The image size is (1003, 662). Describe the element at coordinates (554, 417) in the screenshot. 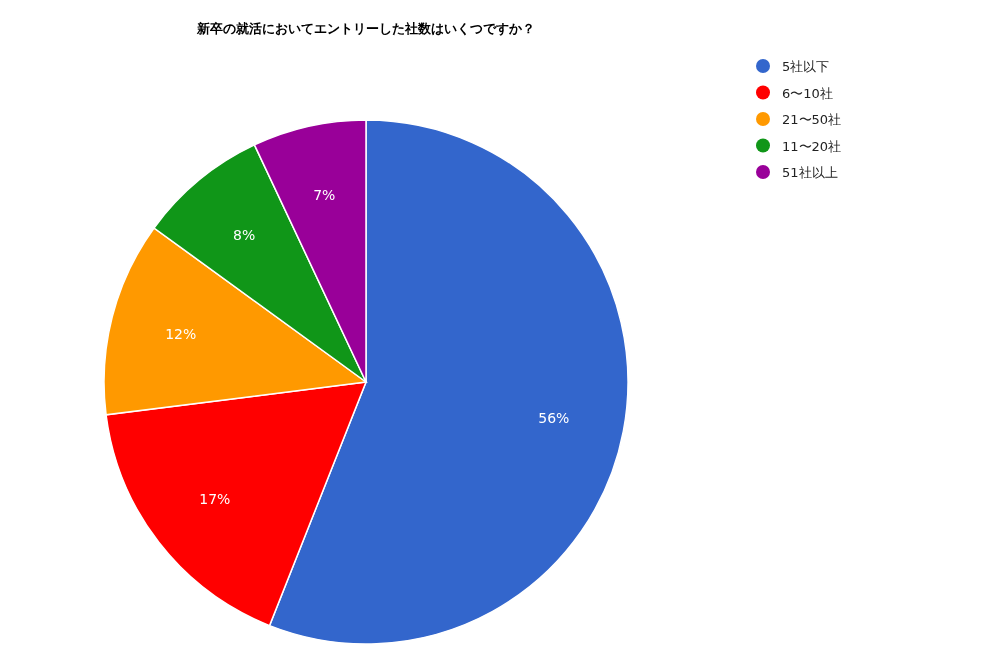

I see `data-label: 56%` at that location.